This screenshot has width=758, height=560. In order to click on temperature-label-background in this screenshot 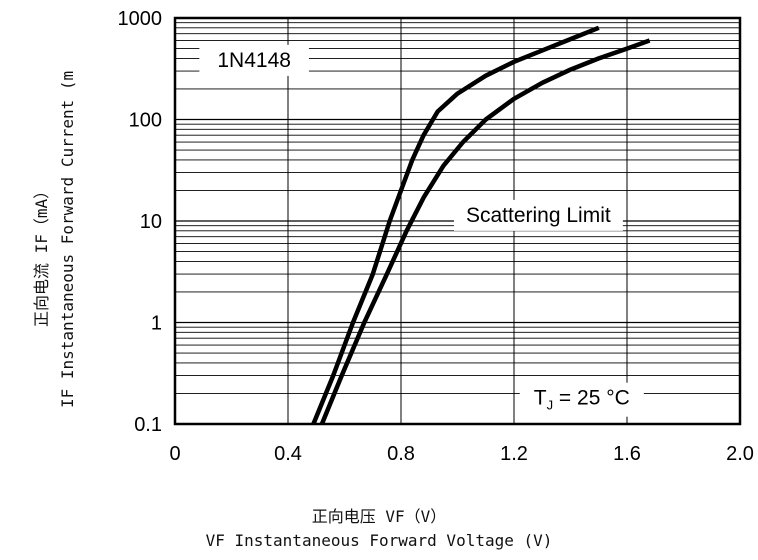, I will do `click(581, 399)`.